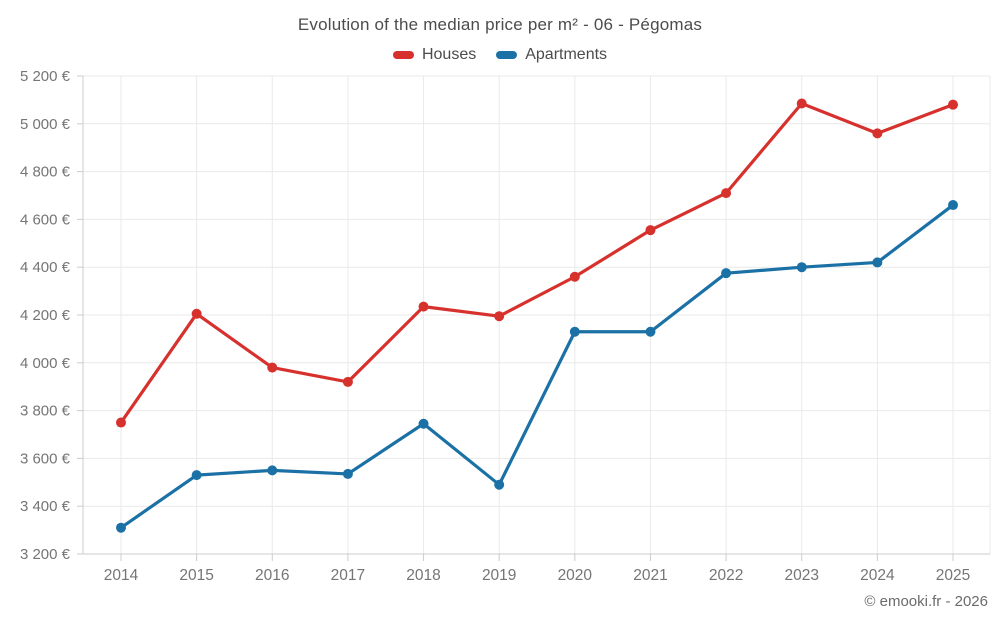 The height and width of the screenshot is (625, 1000). What do you see at coordinates (726, 193) in the screenshot?
I see `data-point-houses-2022` at bounding box center [726, 193].